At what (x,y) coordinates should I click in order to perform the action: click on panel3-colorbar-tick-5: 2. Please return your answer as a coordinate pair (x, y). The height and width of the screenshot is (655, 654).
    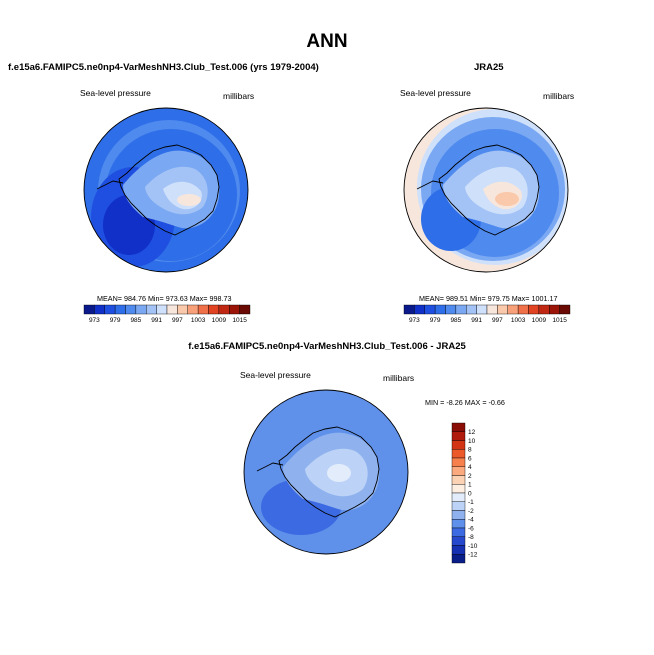
    Looking at the image, I should click on (470, 476).